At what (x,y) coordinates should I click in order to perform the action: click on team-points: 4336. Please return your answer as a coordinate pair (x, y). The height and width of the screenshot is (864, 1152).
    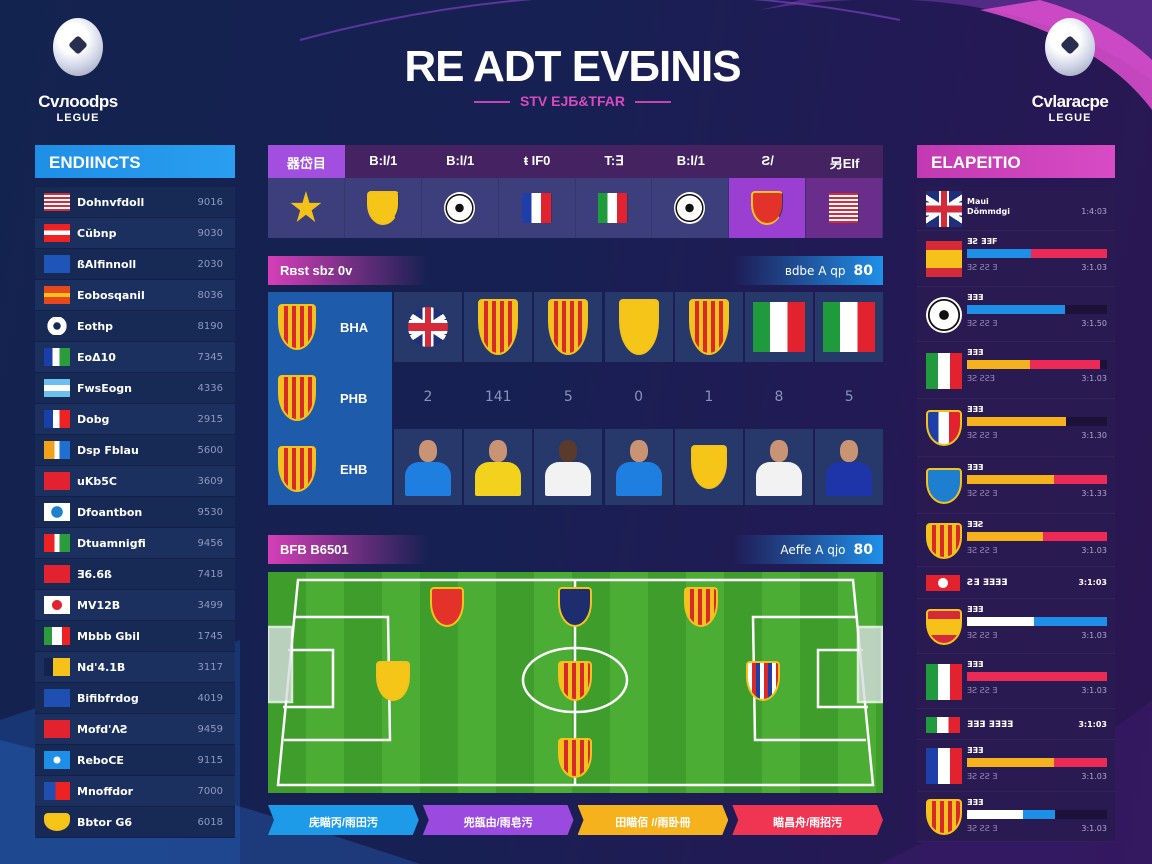
    Looking at the image, I should click on (210, 388).